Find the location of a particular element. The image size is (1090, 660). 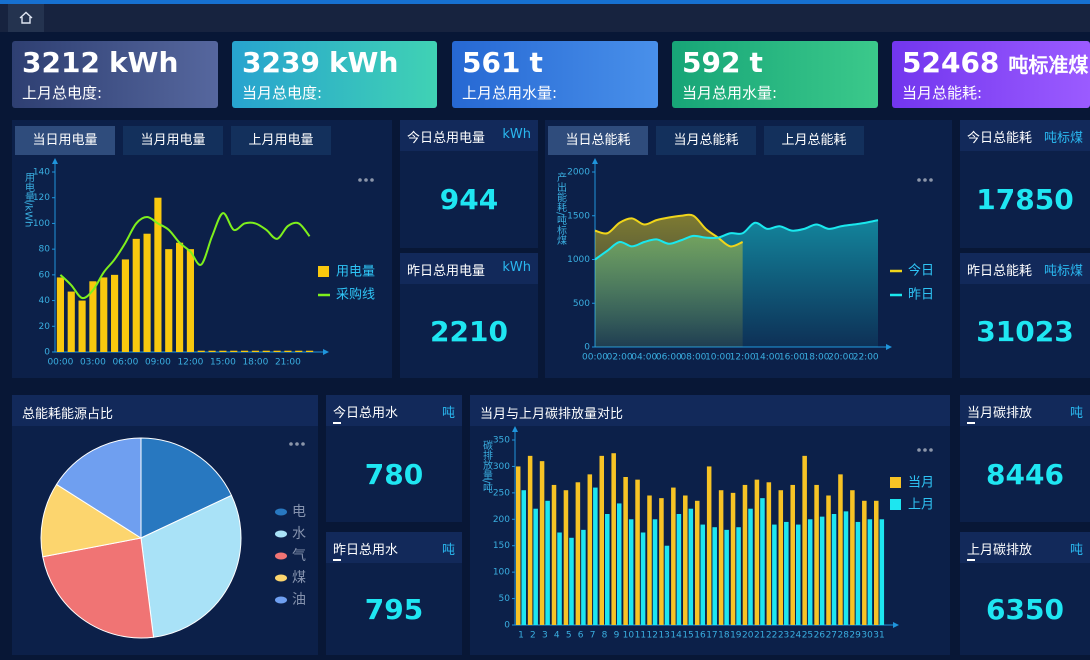

home-tab is located at coordinates (26, 18).